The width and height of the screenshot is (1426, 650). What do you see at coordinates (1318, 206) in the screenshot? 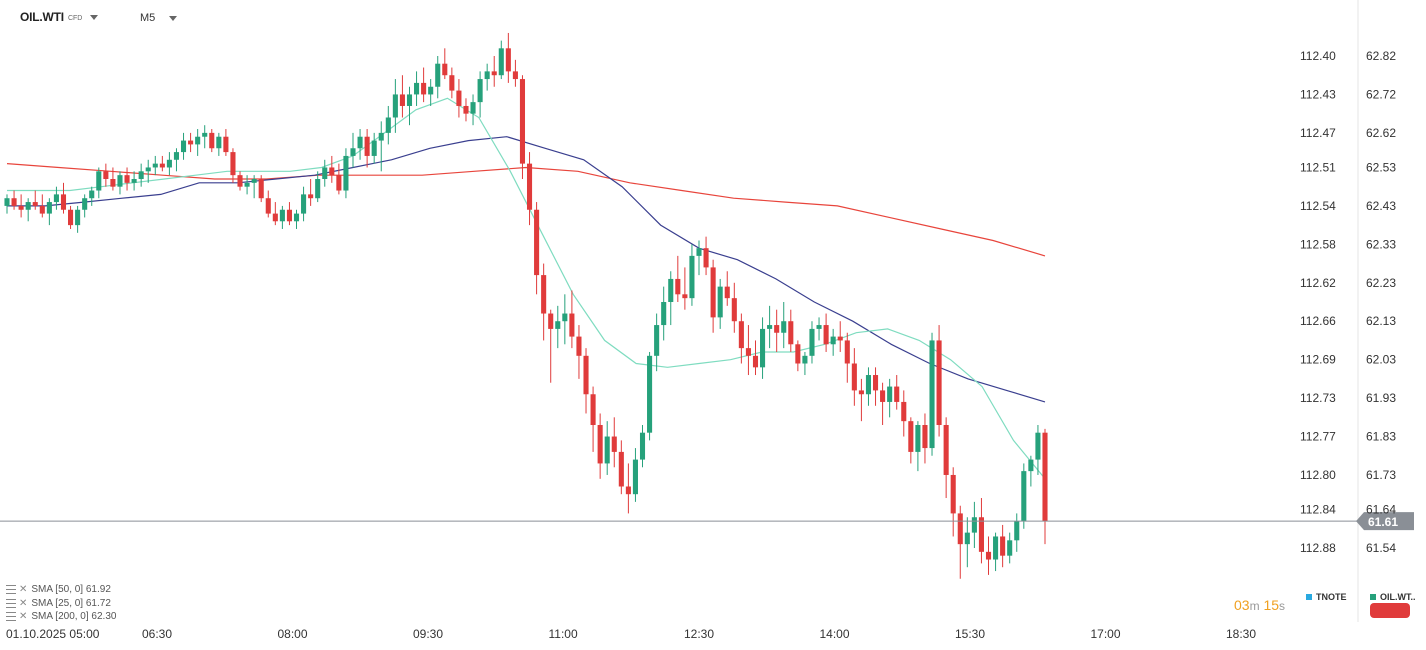
I see `left-axis-tick: 112.54` at bounding box center [1318, 206].